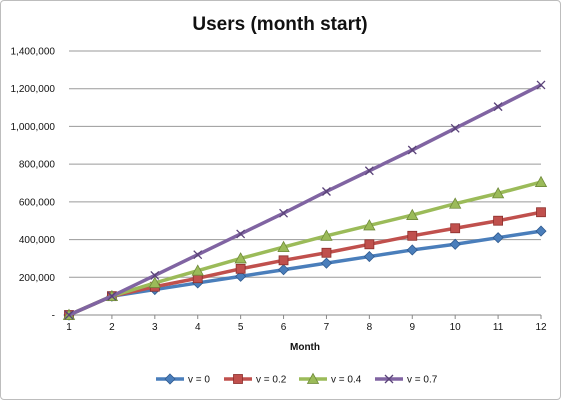 The width and height of the screenshot is (561, 400). I want to click on y-tick-label: 400,000, so click(37, 240).